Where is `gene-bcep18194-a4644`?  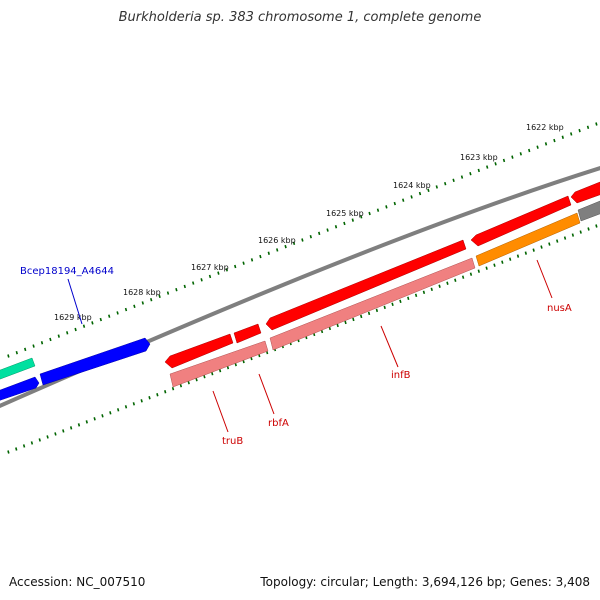 gene-bcep18194-a4644 is located at coordinates (95, 361).